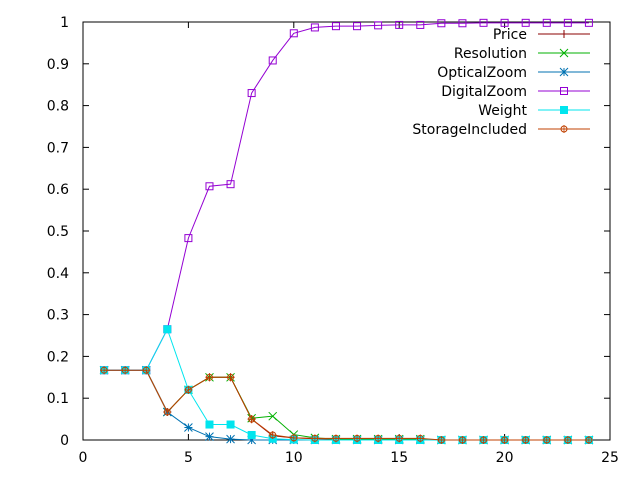  I want to click on legend-marker-weight, so click(564, 110).